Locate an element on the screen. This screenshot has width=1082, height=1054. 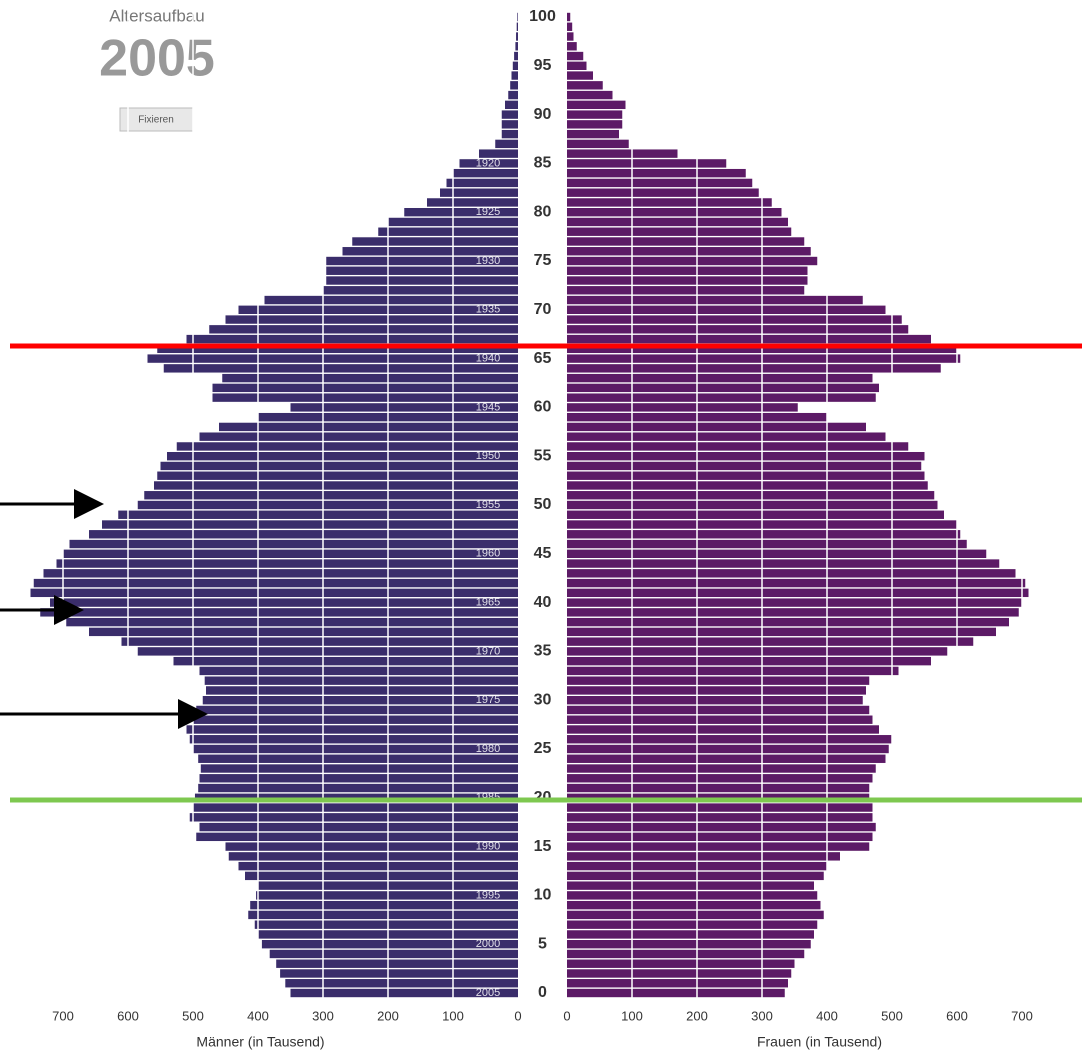
y-tick-label: 90 is located at coordinates (543, 114).